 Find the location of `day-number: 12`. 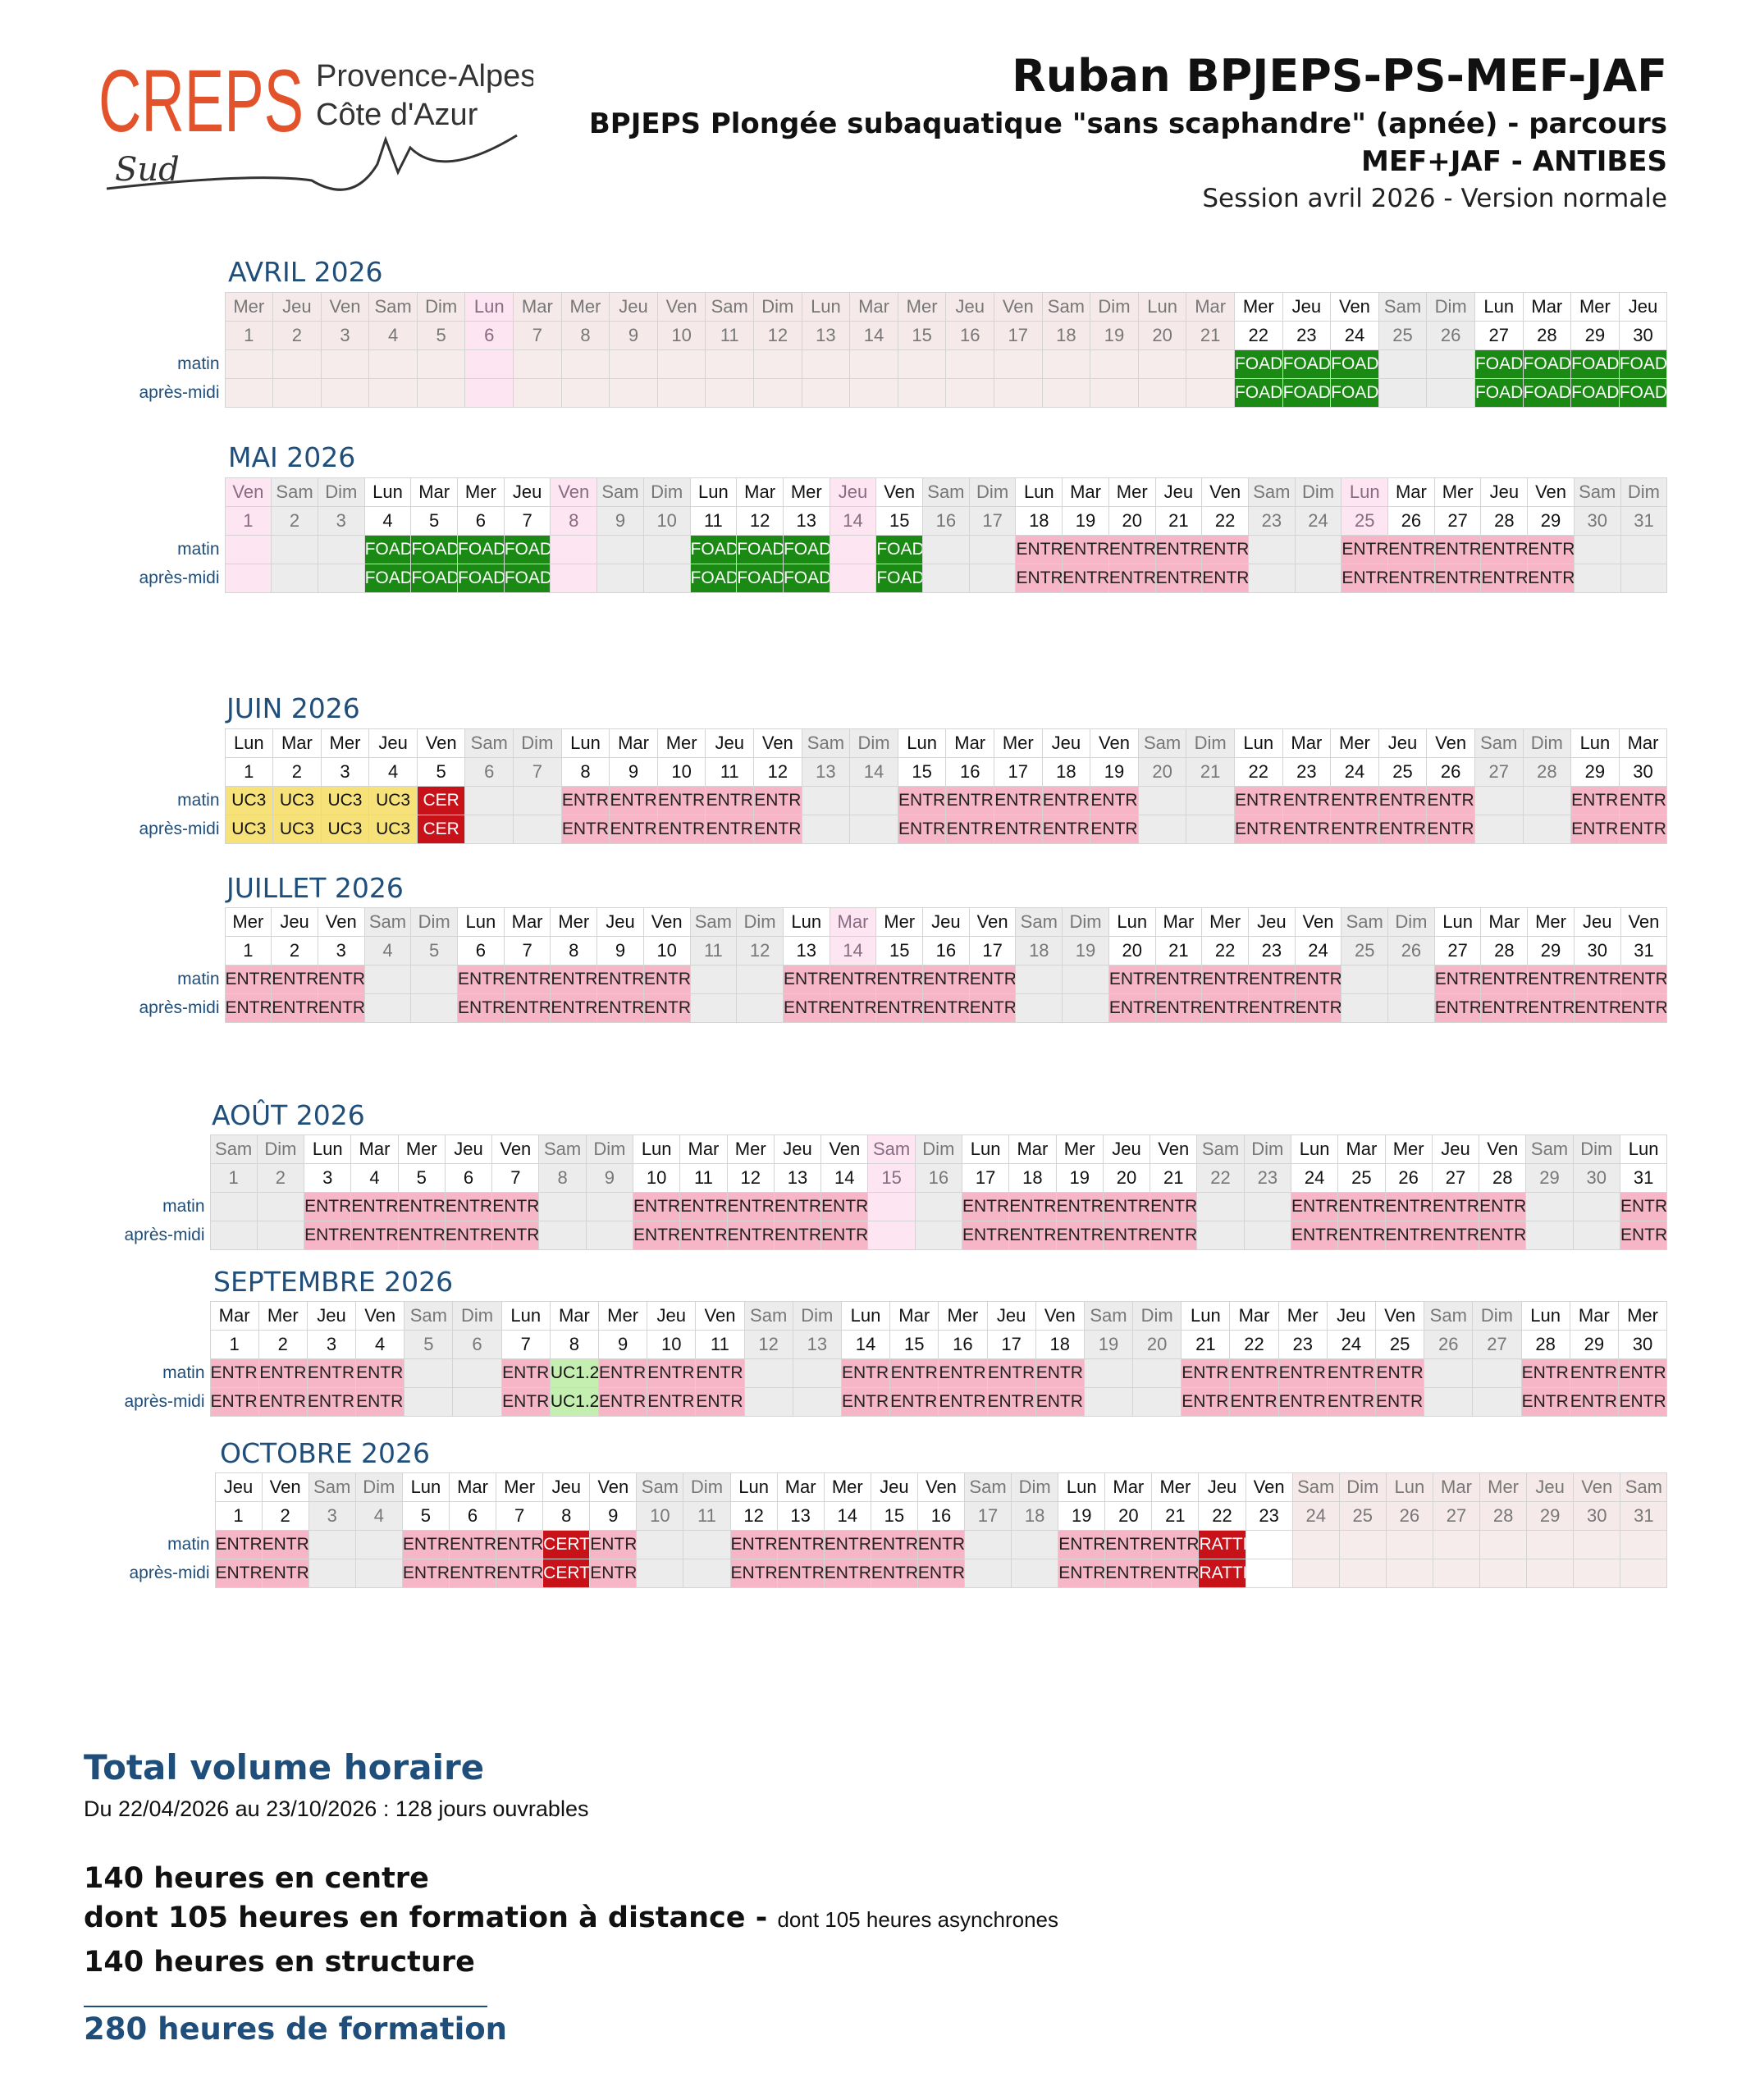

day-number: 12 is located at coordinates (768, 1344).